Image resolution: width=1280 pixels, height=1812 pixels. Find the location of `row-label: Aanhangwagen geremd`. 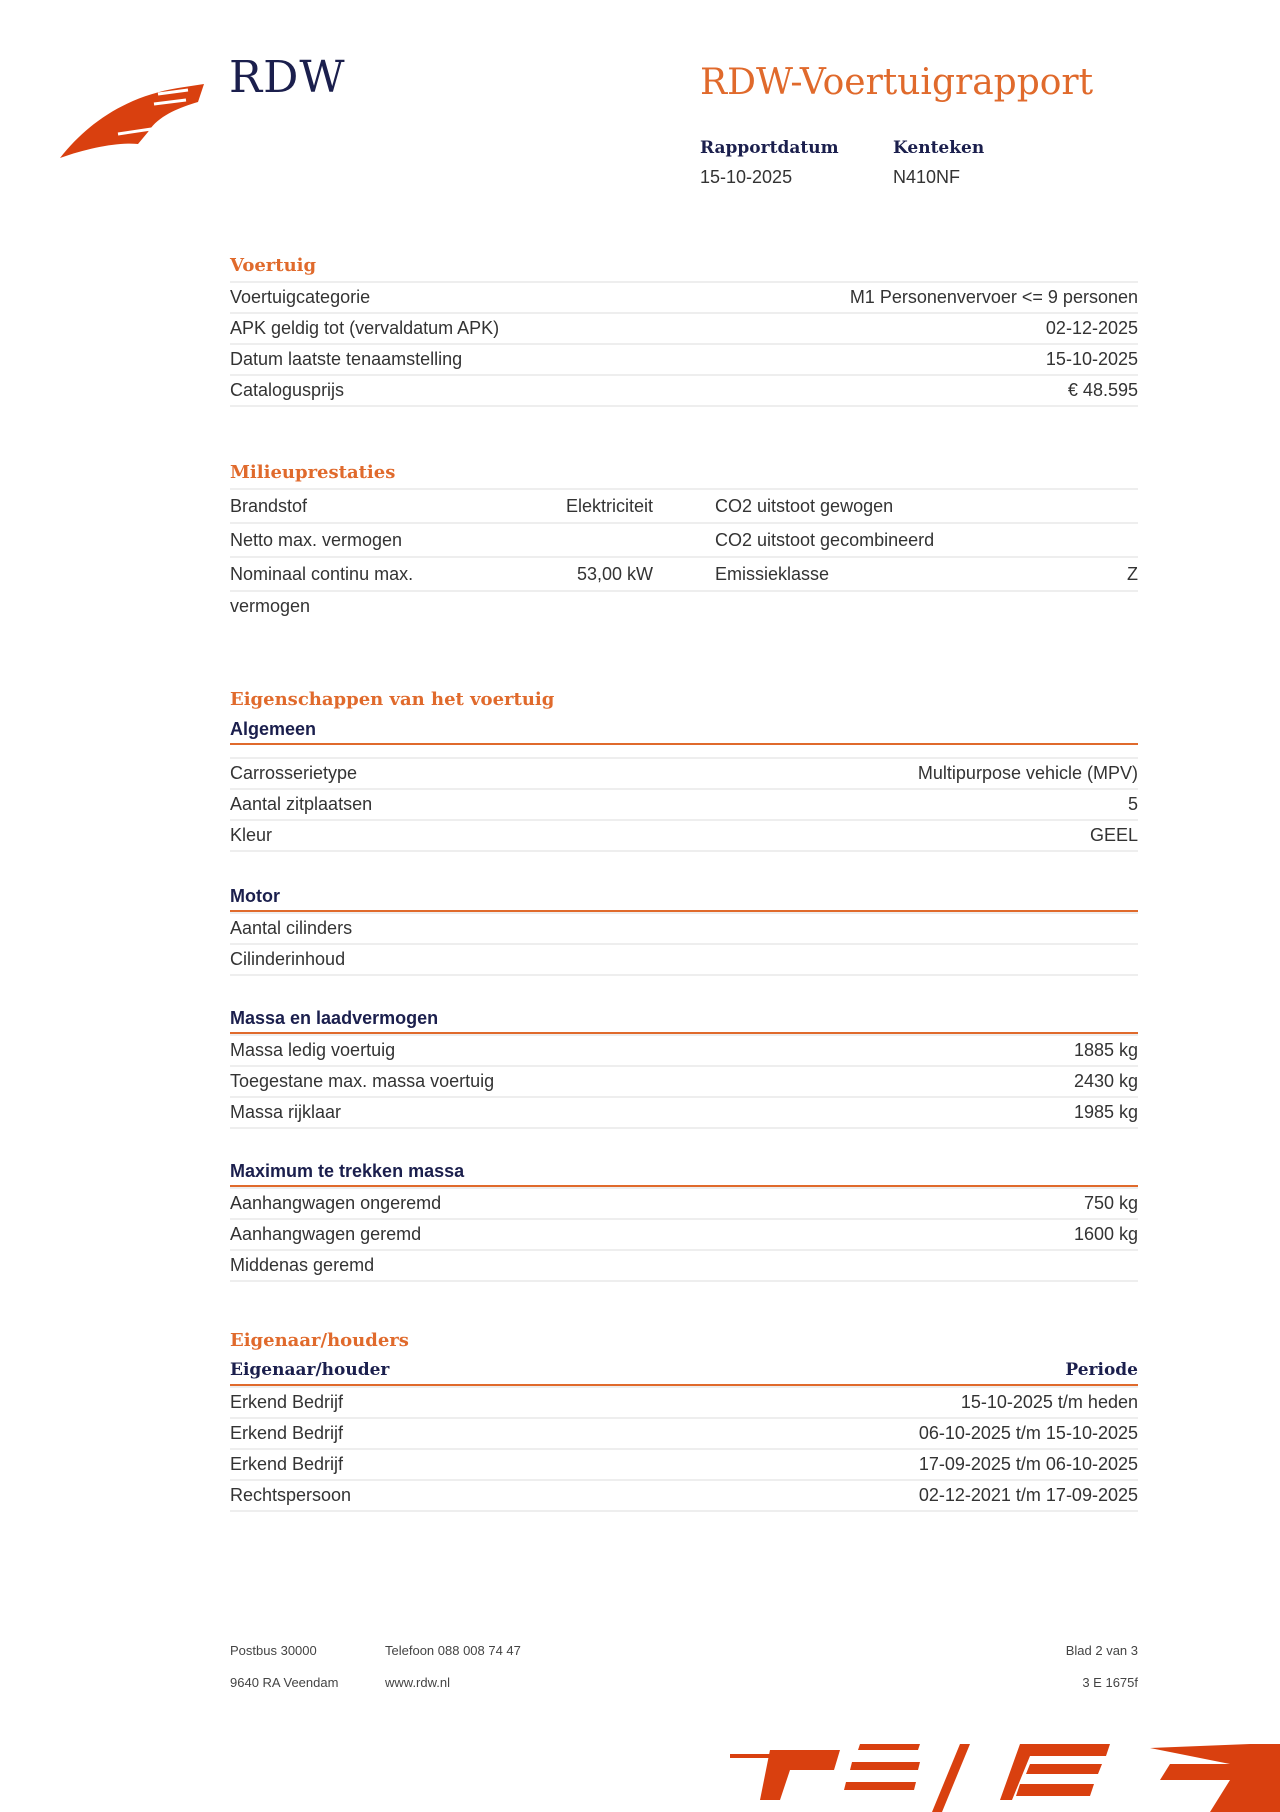

row-label: Aanhangwagen geremd is located at coordinates (326, 1234).